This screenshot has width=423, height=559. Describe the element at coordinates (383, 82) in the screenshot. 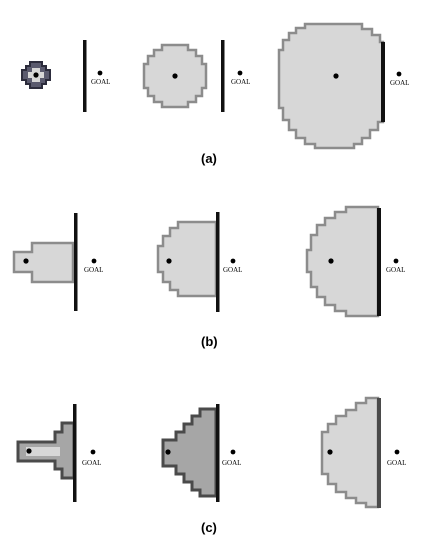

I see `a3-wall` at that location.